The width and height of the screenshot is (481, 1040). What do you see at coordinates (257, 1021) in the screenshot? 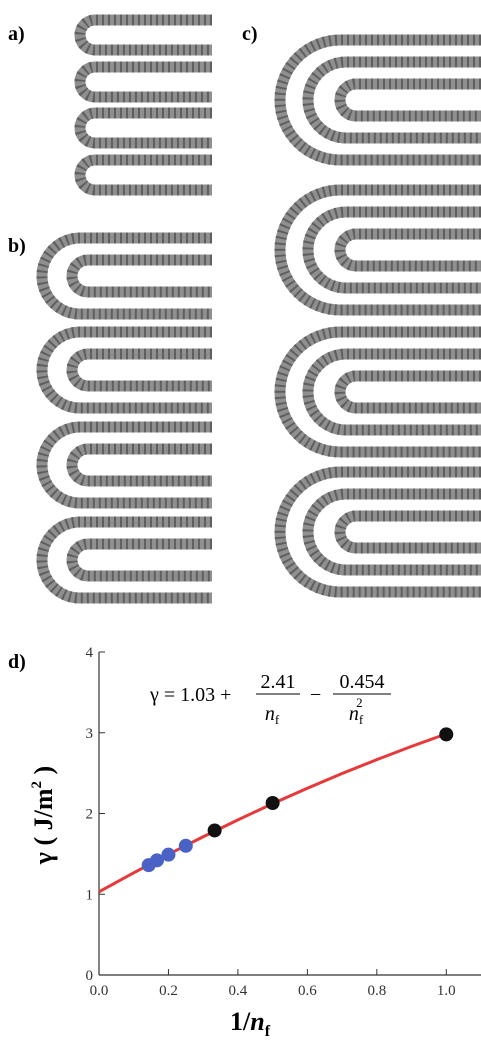
I see `x-label-var: n` at bounding box center [257, 1021].